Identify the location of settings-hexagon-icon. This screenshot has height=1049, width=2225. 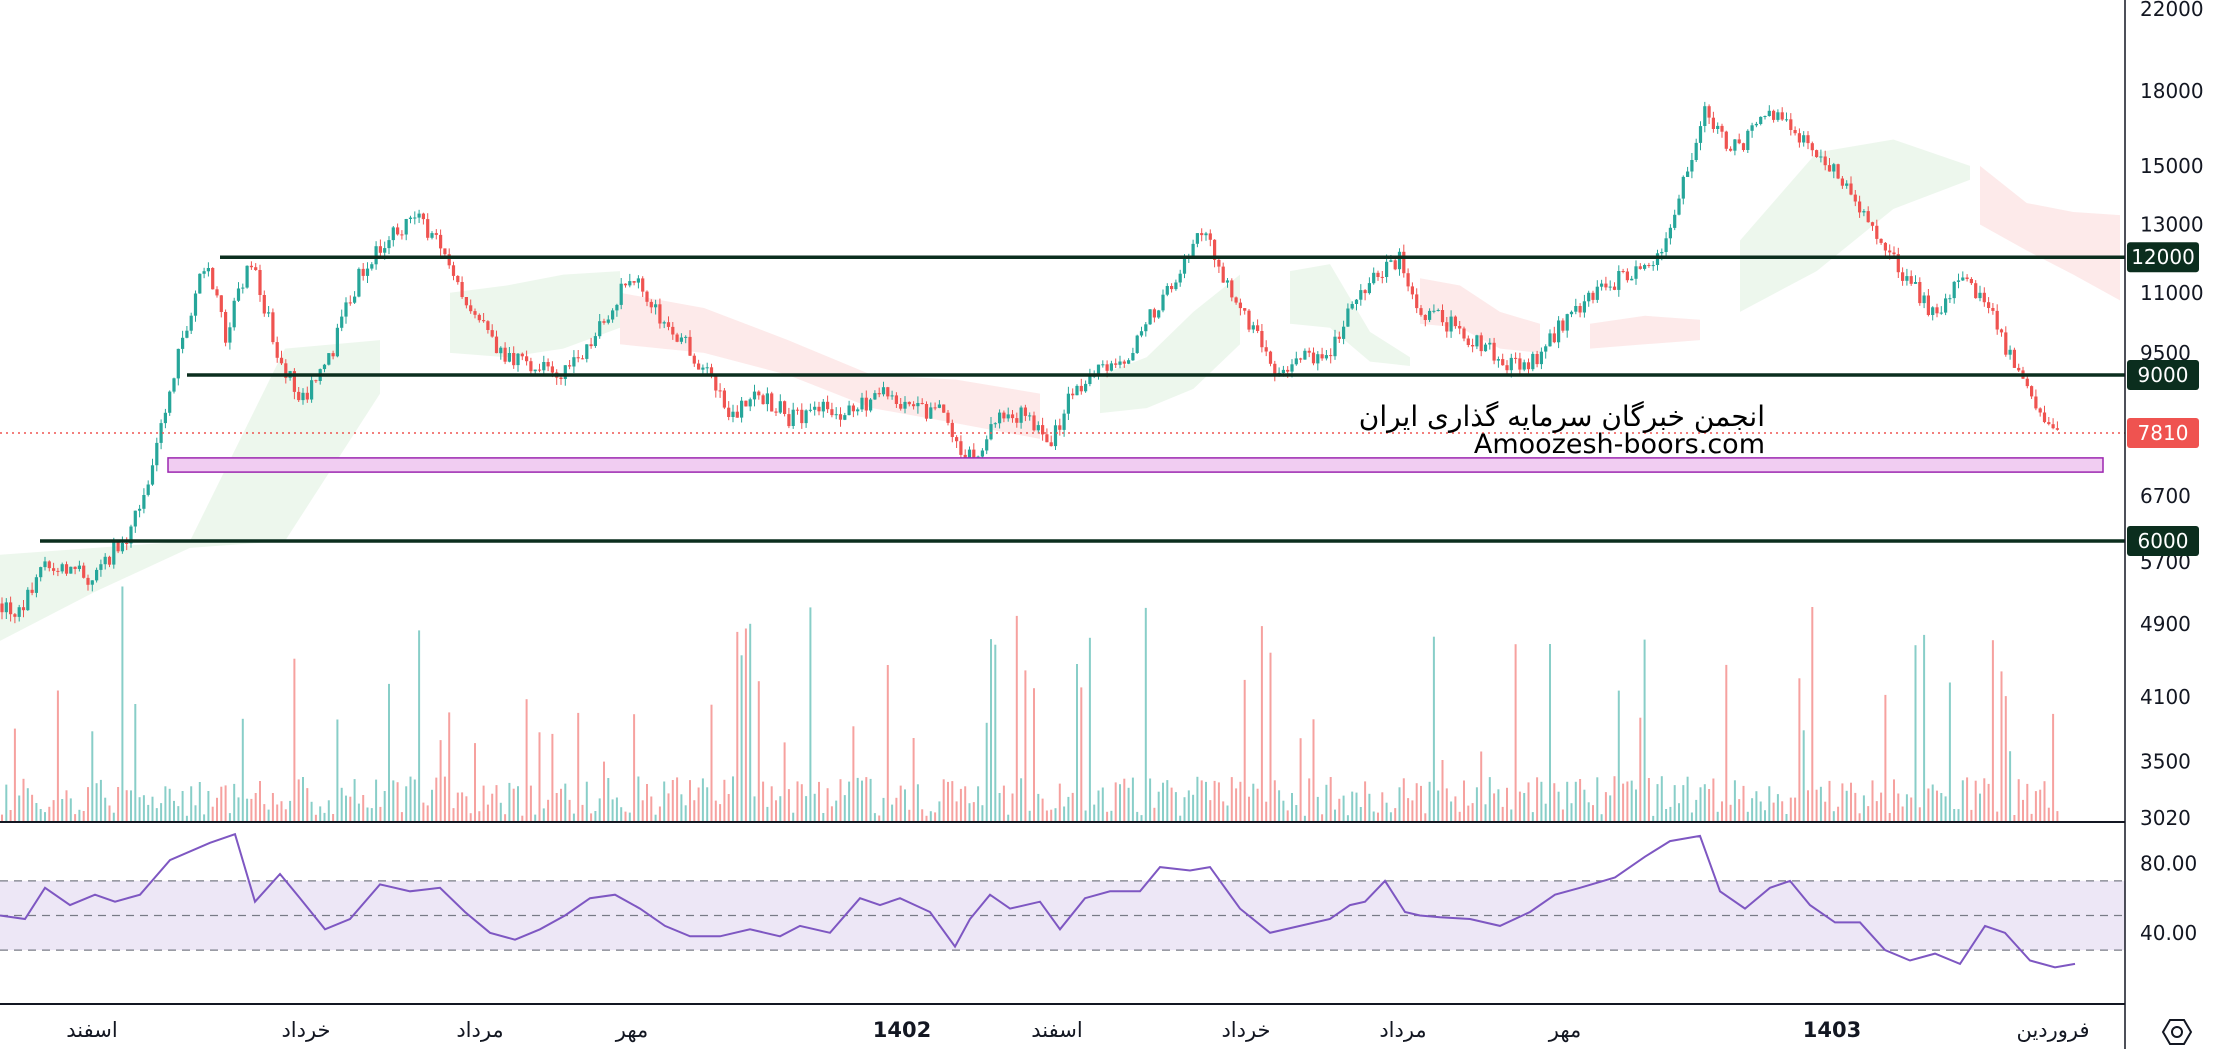
(2177, 1032).